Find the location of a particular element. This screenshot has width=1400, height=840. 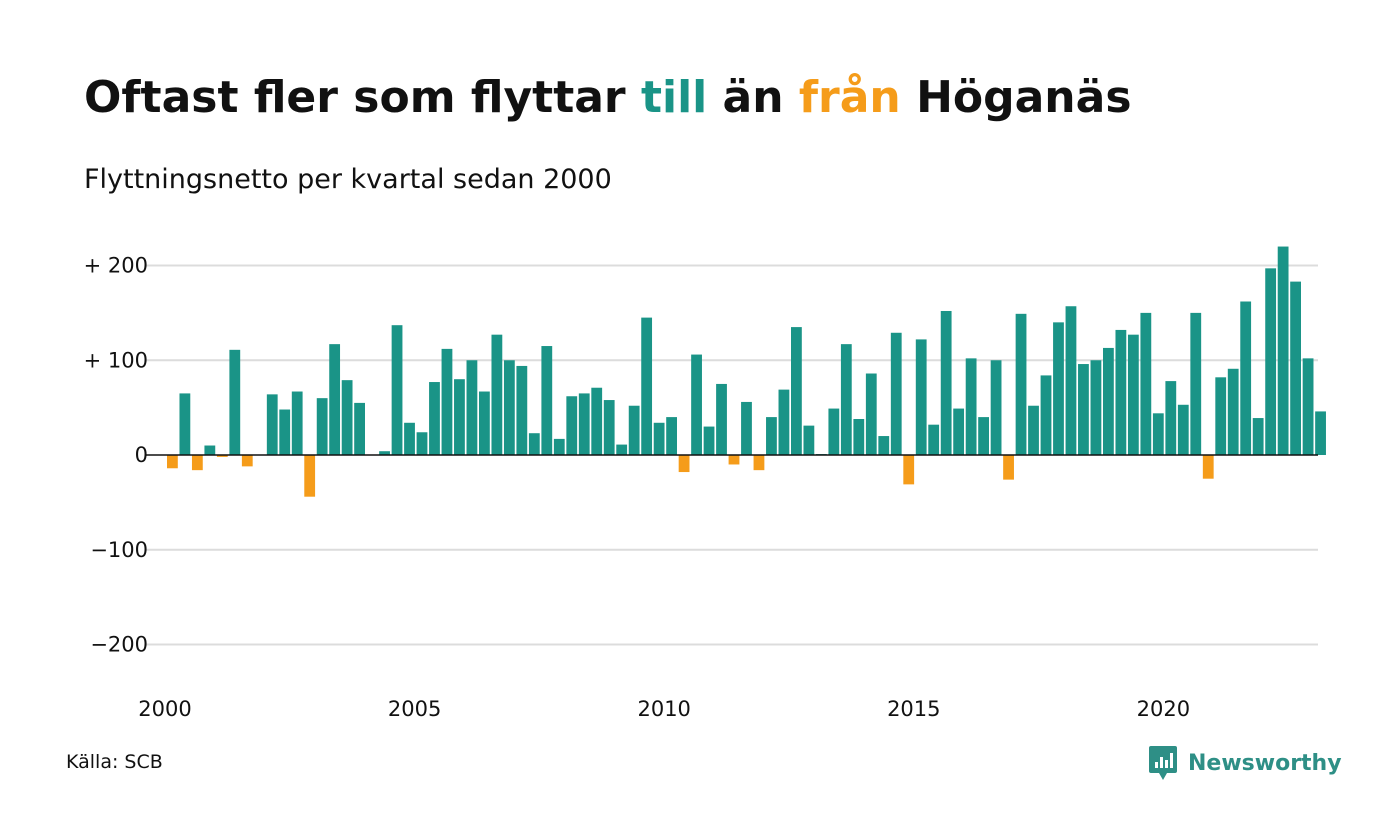

x-tick-label: 2015 is located at coordinates (913, 709).